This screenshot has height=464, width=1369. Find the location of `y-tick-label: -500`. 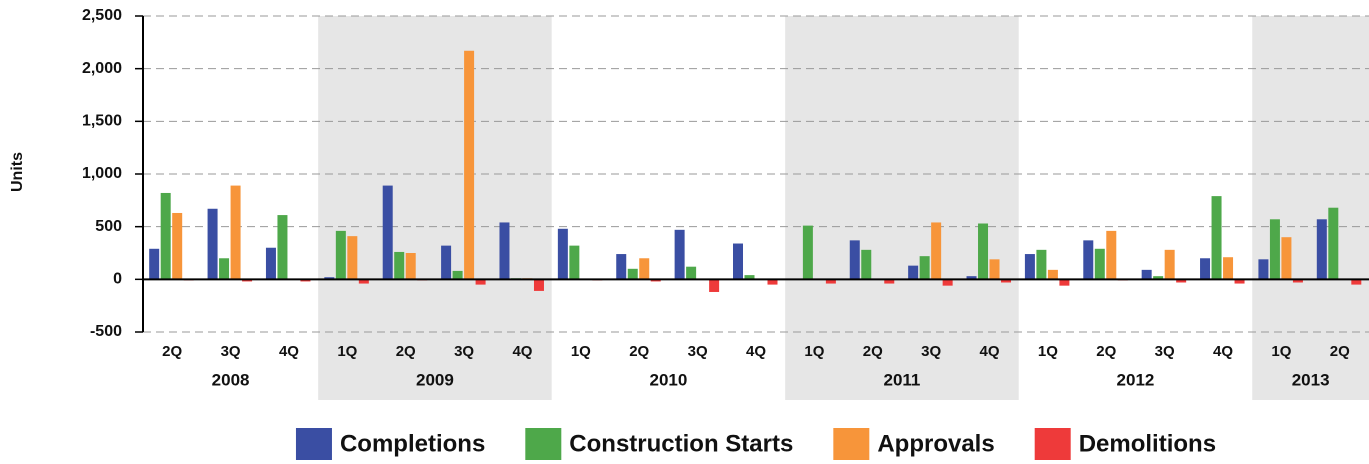

y-tick-label: -500 is located at coordinates (106, 331).